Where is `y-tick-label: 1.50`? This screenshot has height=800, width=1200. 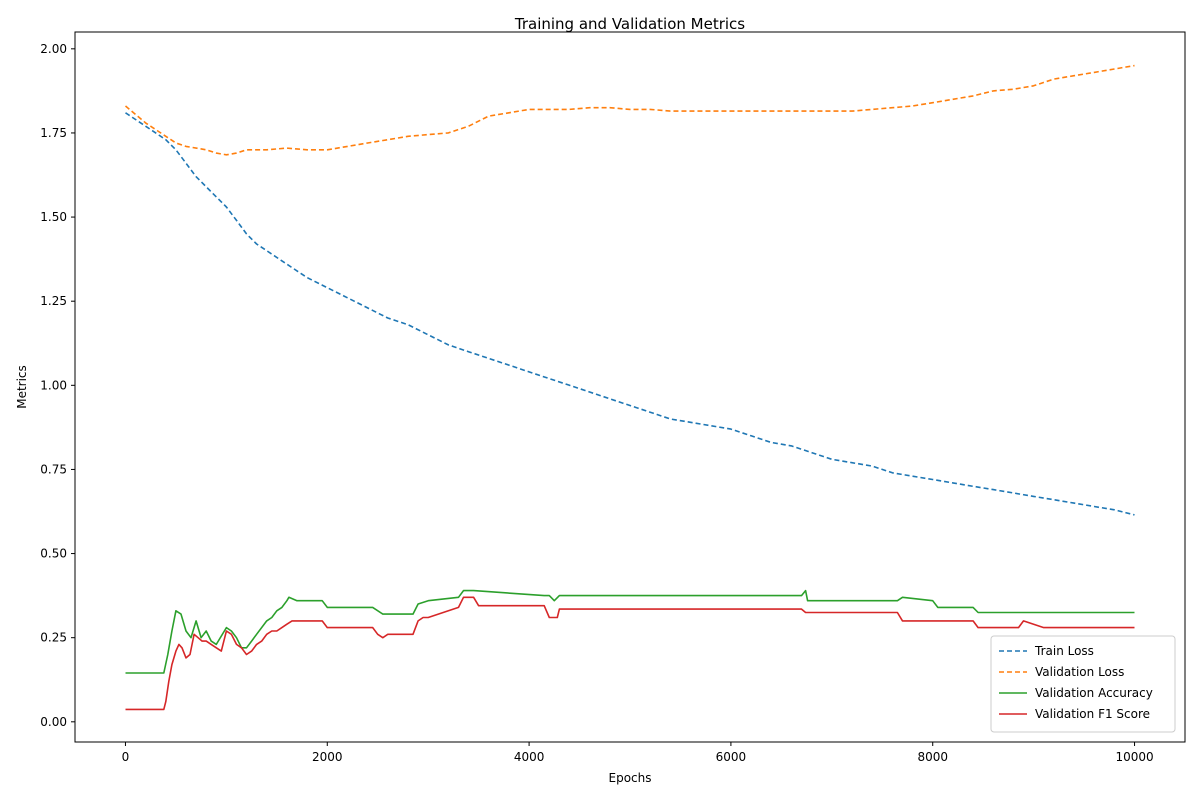 y-tick-label: 1.50 is located at coordinates (53, 217).